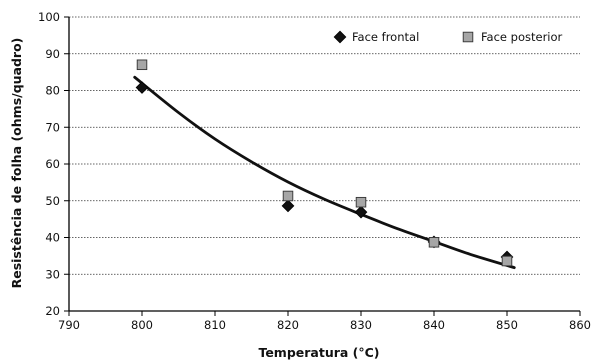 This screenshot has width=599, height=363. What do you see at coordinates (468, 37) in the screenshot?
I see `legend-marker-face-posterior` at bounding box center [468, 37].